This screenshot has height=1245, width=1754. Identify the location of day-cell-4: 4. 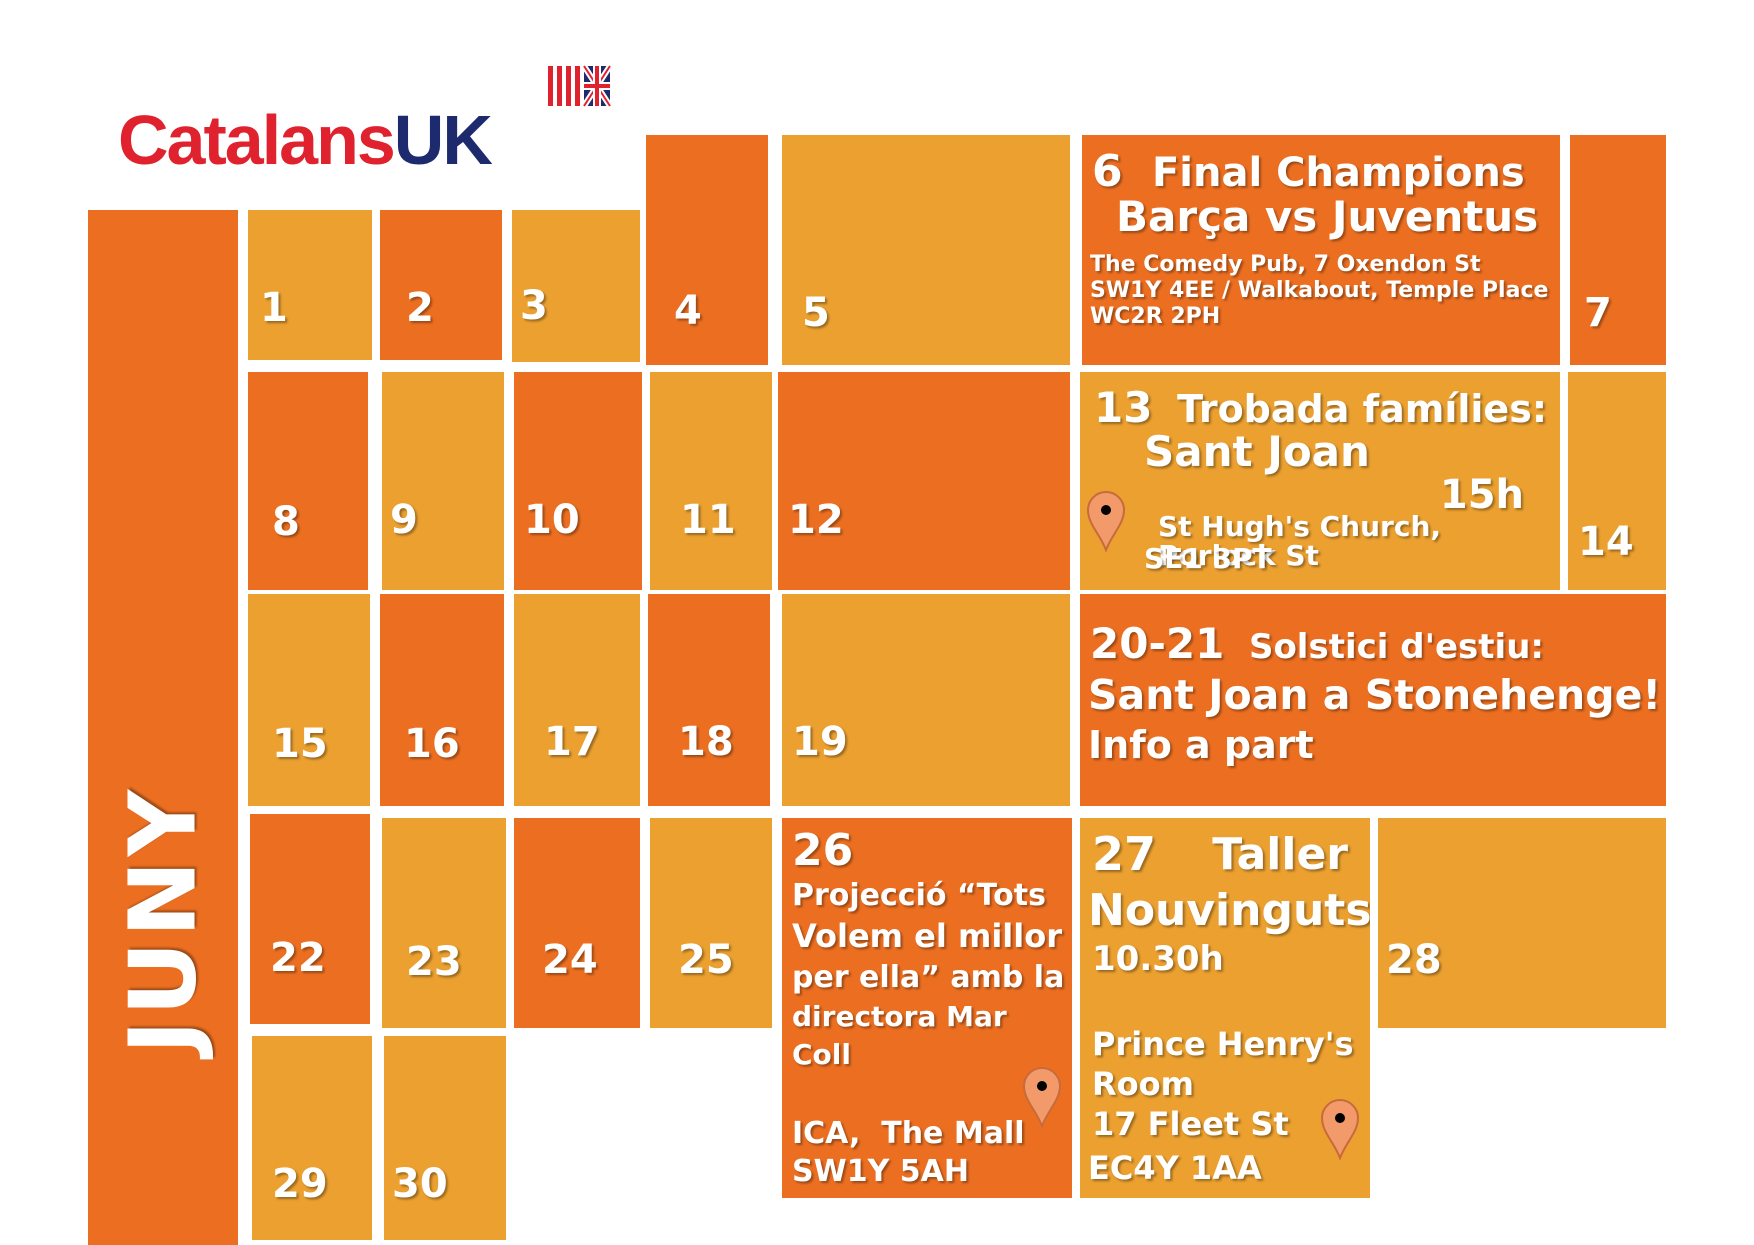
(707, 250).